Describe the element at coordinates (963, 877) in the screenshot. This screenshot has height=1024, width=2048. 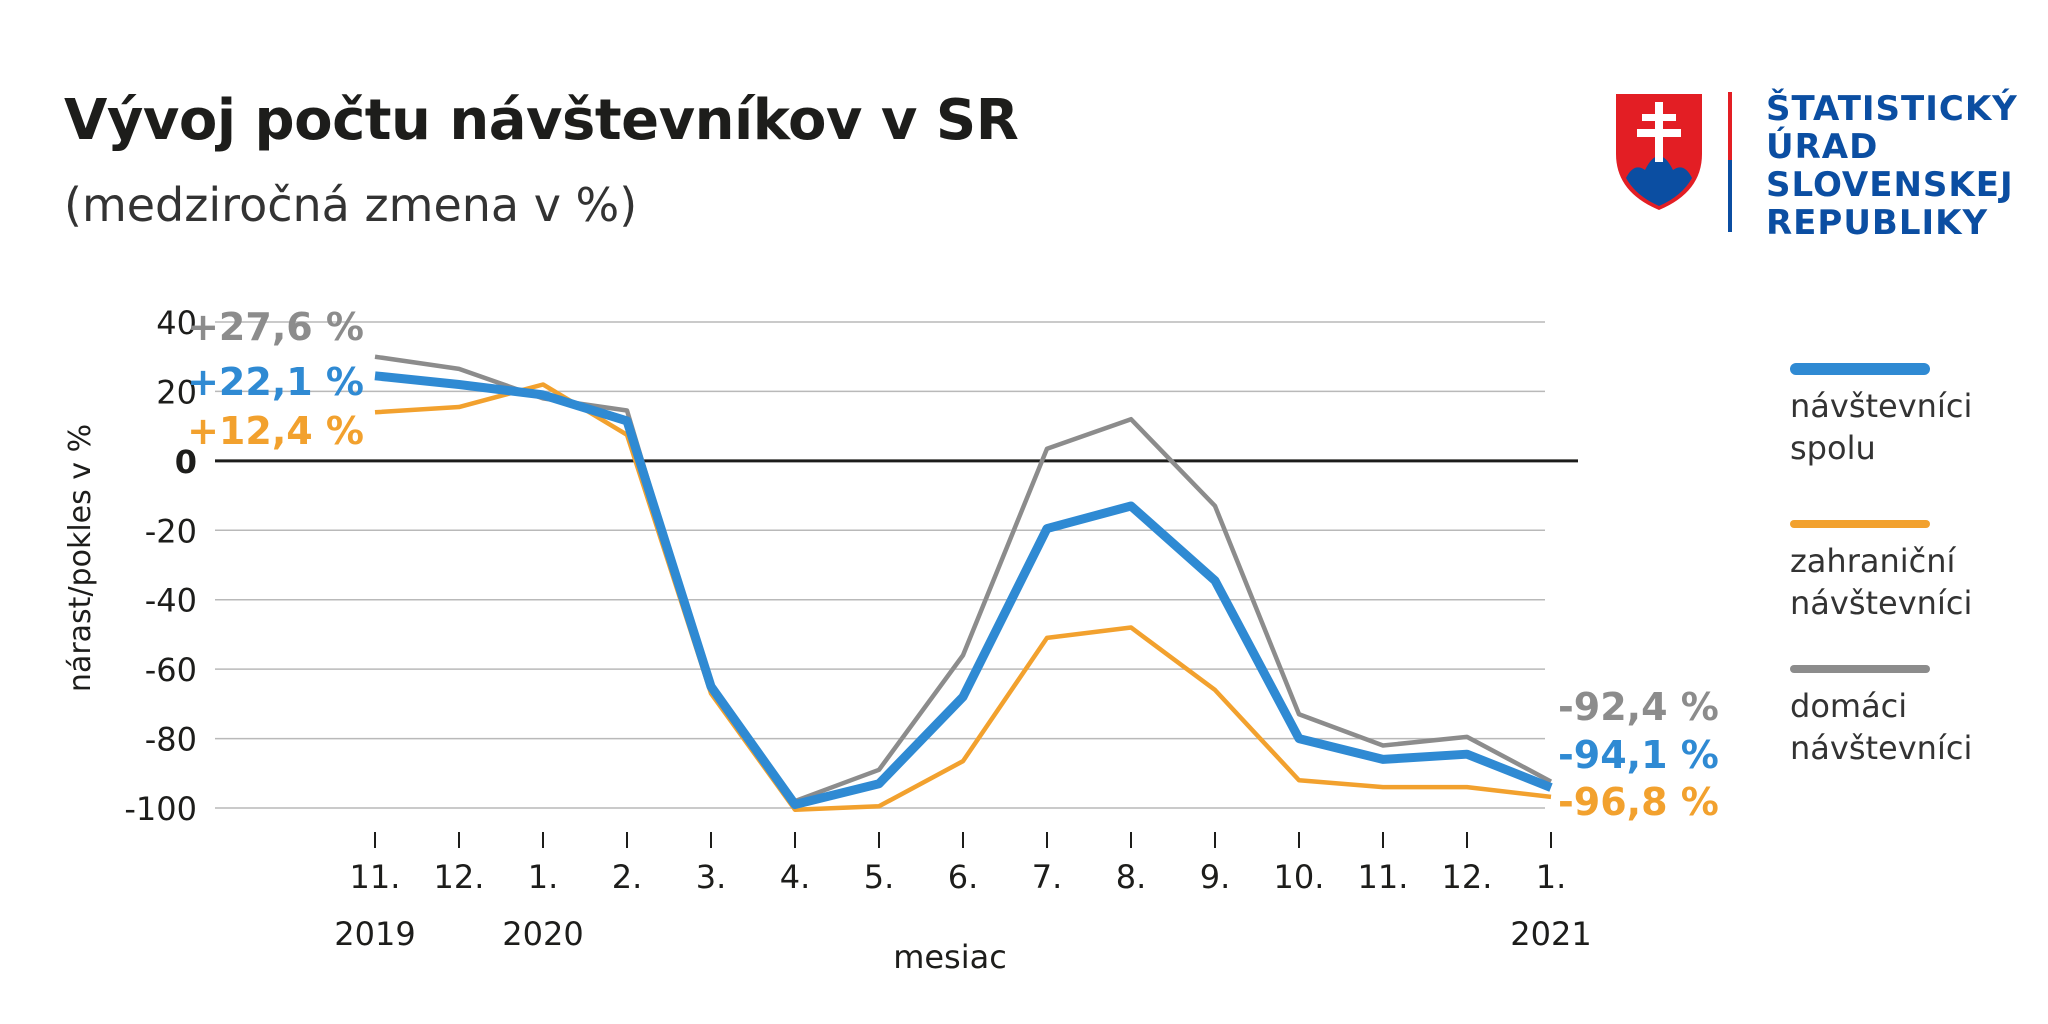
I see `x-tick-label: 6.` at that location.